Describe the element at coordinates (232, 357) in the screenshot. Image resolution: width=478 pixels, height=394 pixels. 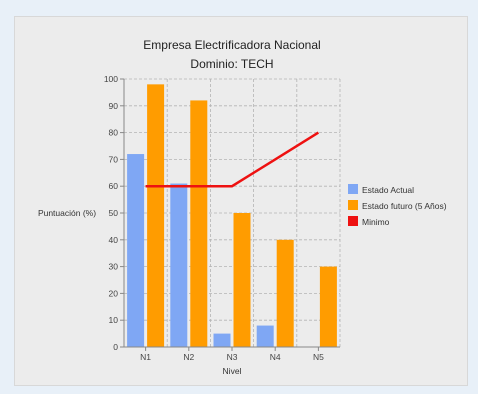
I see `x-tick-label-n3: N3` at that location.